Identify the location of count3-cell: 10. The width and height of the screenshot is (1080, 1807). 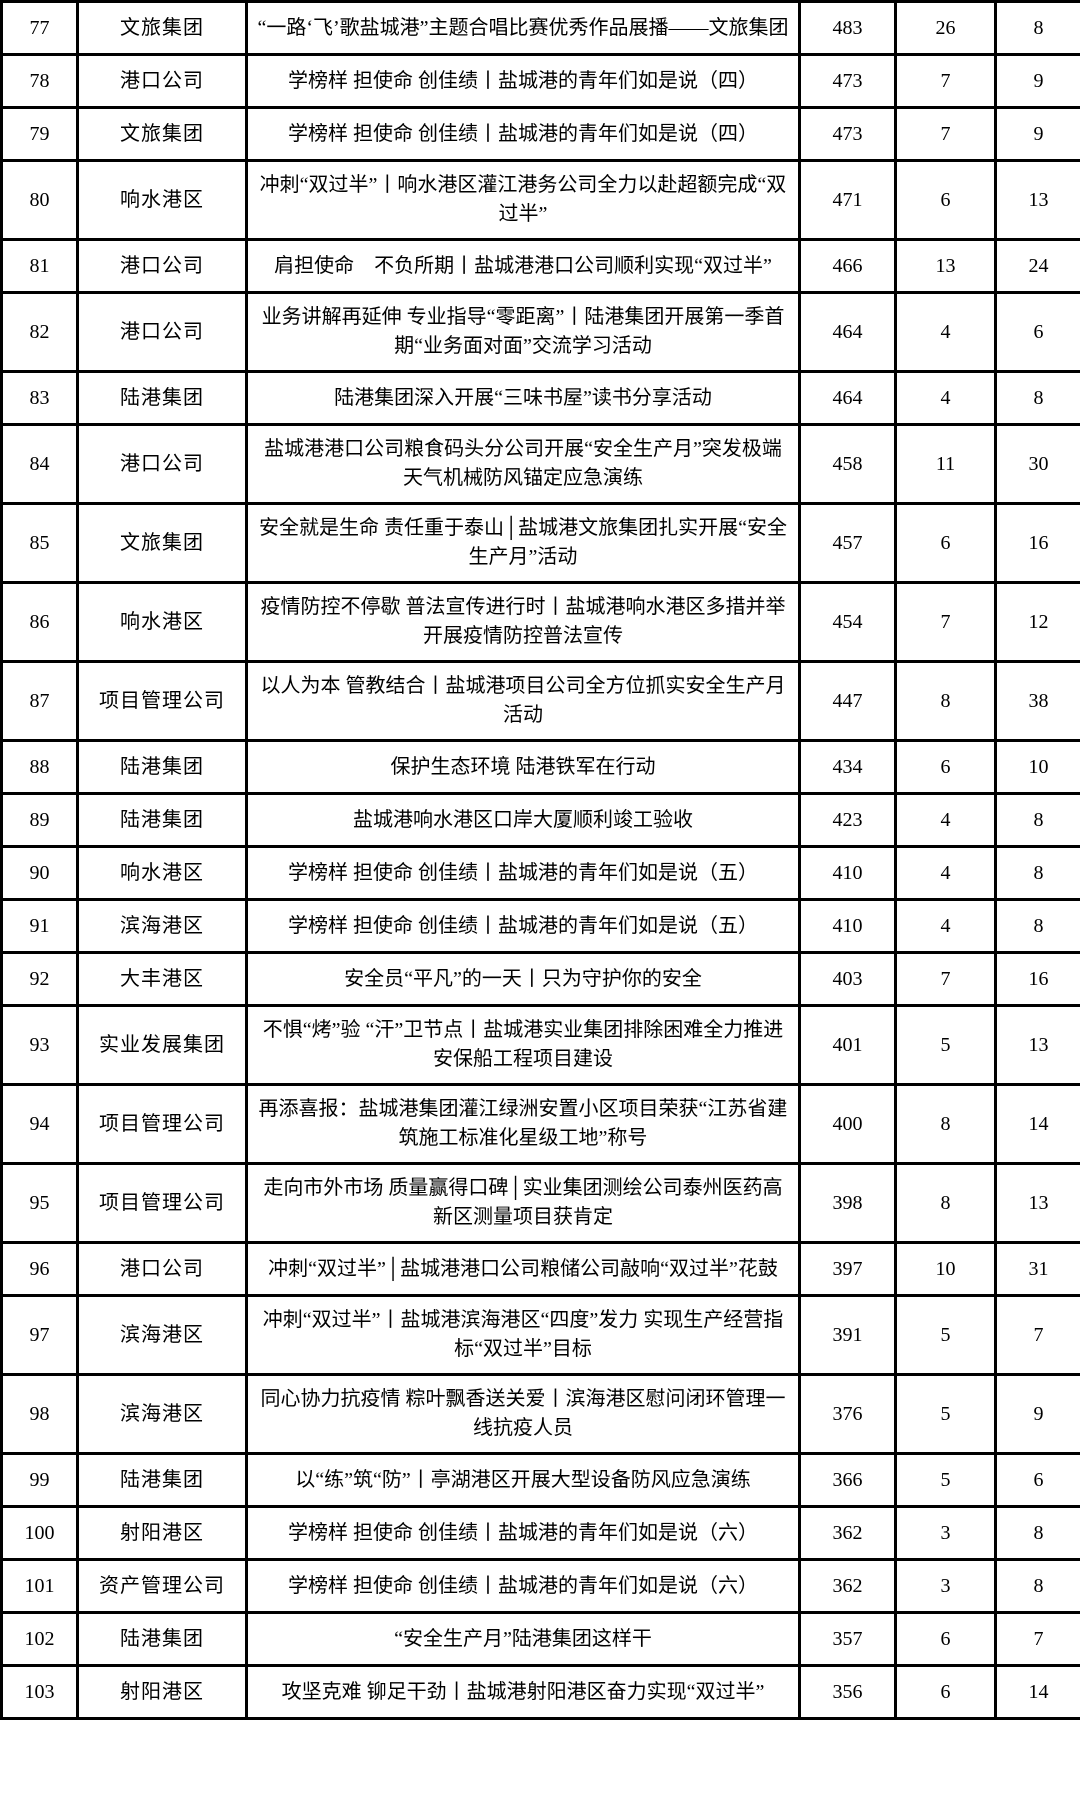
(1037, 767).